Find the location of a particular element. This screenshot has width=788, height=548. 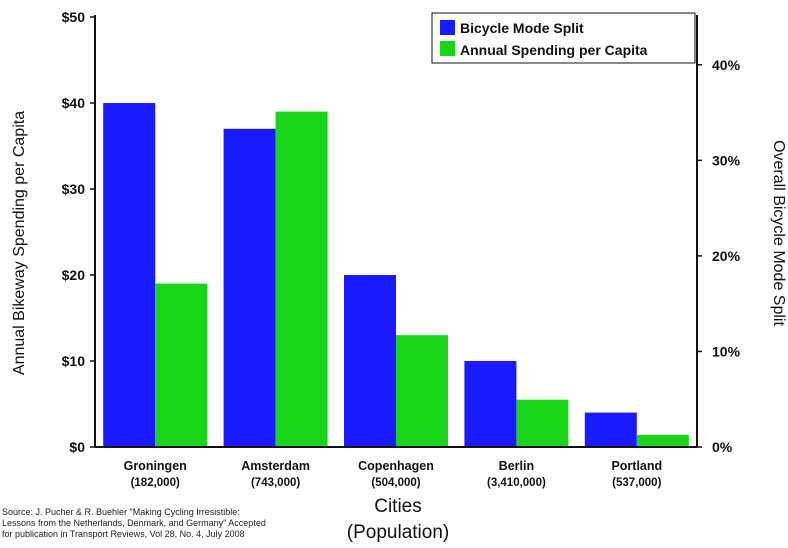

y-tick-label-left: $10 is located at coordinates (74, 361).